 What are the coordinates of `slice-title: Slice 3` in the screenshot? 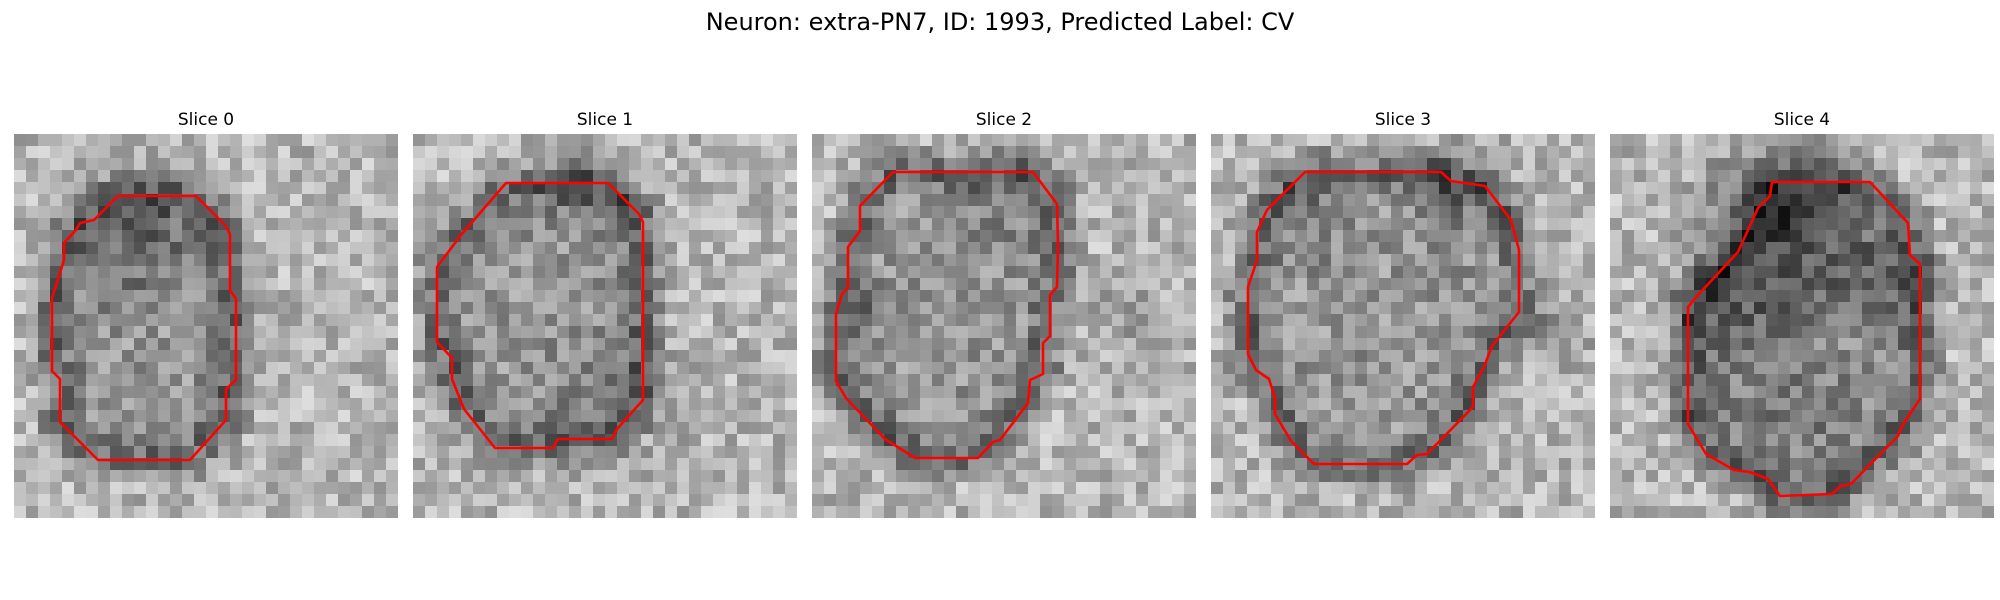 It's located at (1403, 120).